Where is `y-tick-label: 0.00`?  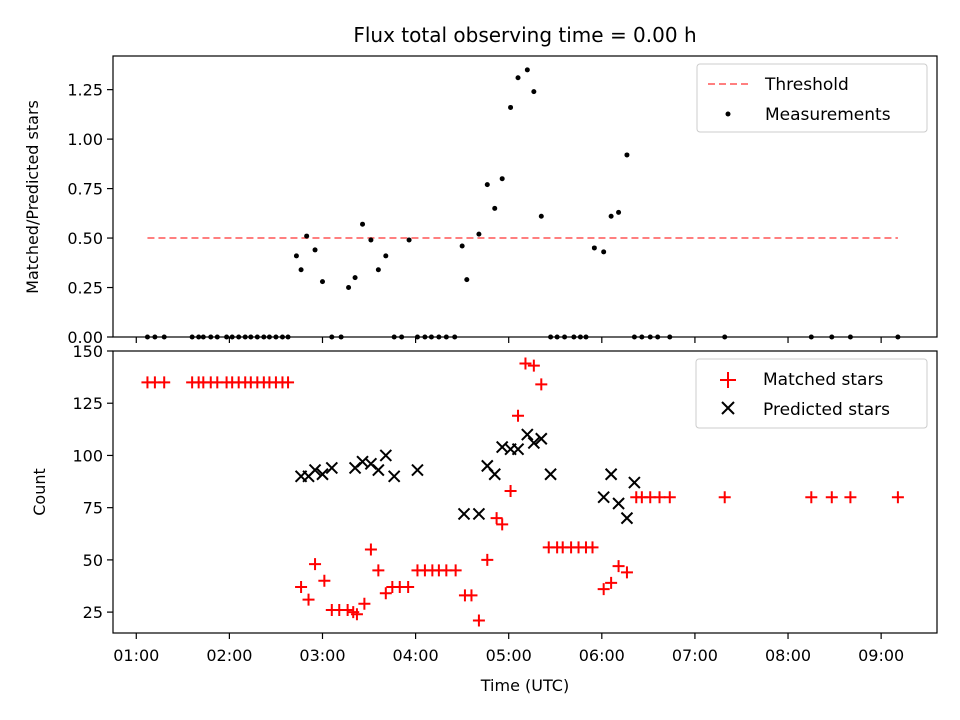 y-tick-label: 0.00 is located at coordinates (85, 337).